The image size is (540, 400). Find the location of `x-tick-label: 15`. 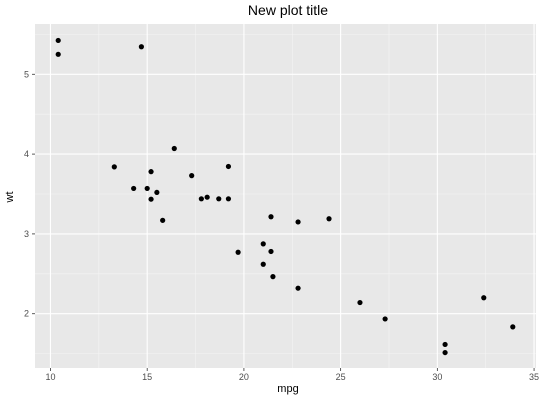

x-tick-label: 15 is located at coordinates (147, 377).